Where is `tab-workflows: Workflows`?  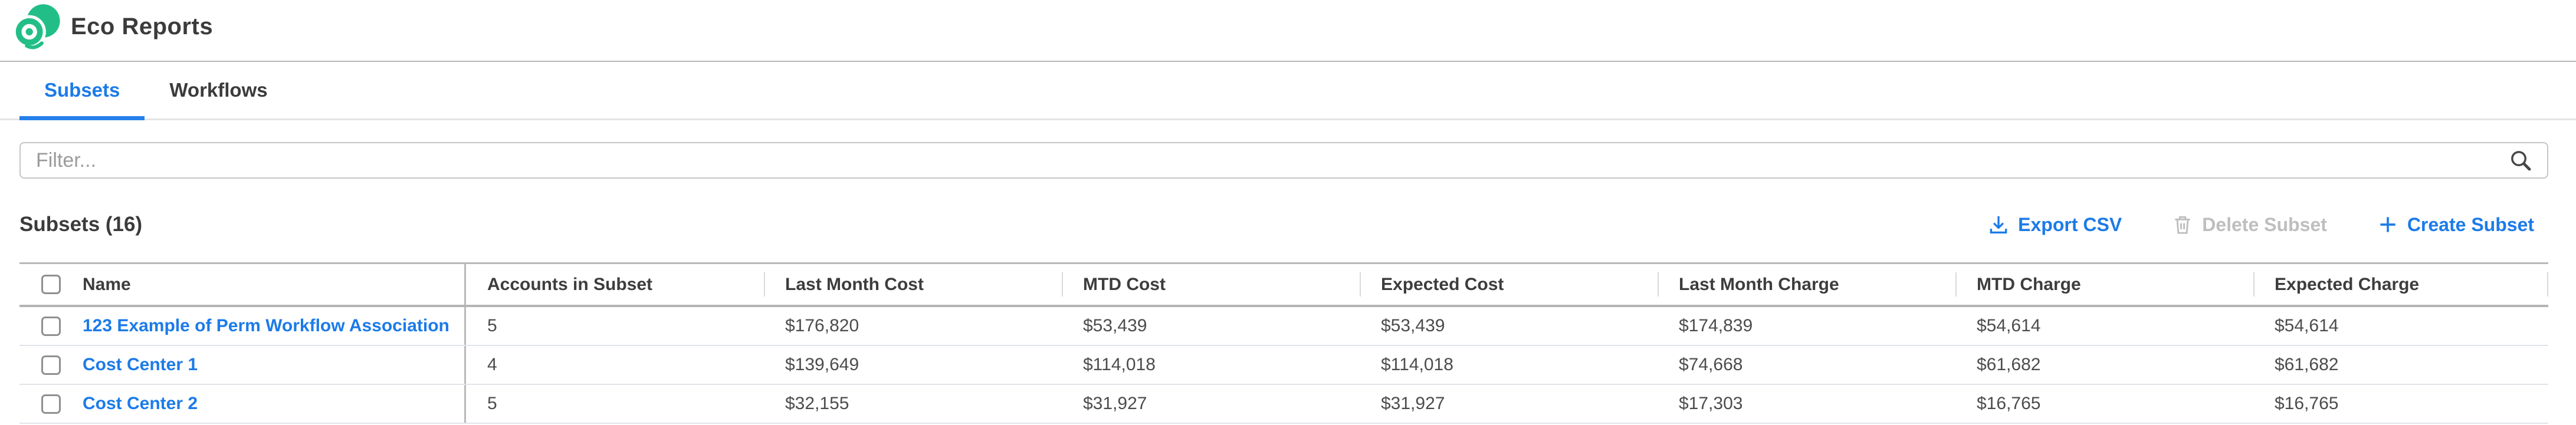 tab-workflows: Workflows is located at coordinates (218, 90).